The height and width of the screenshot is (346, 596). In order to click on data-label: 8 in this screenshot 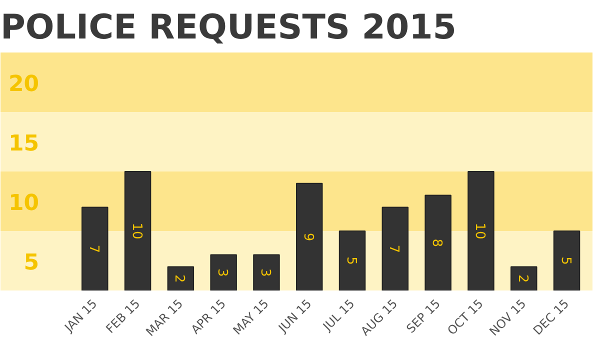, I will do `click(436, 243)`.